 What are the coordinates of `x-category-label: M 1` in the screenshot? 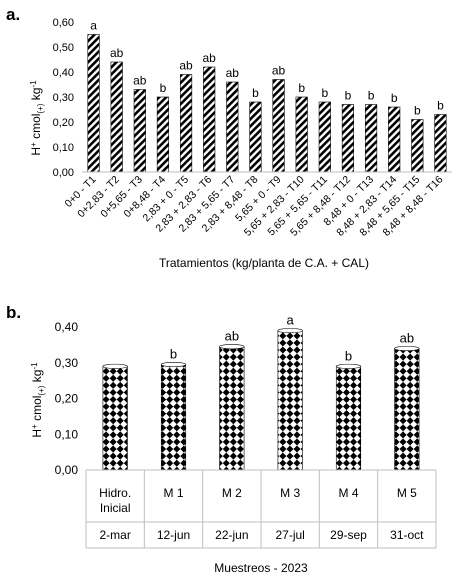 It's located at (173, 493).